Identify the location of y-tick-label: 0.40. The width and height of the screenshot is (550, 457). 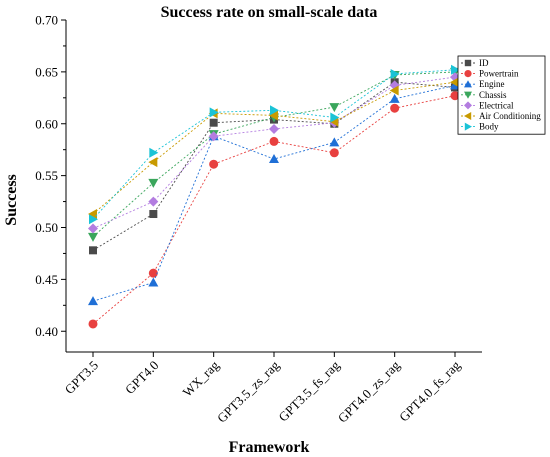
(46, 331).